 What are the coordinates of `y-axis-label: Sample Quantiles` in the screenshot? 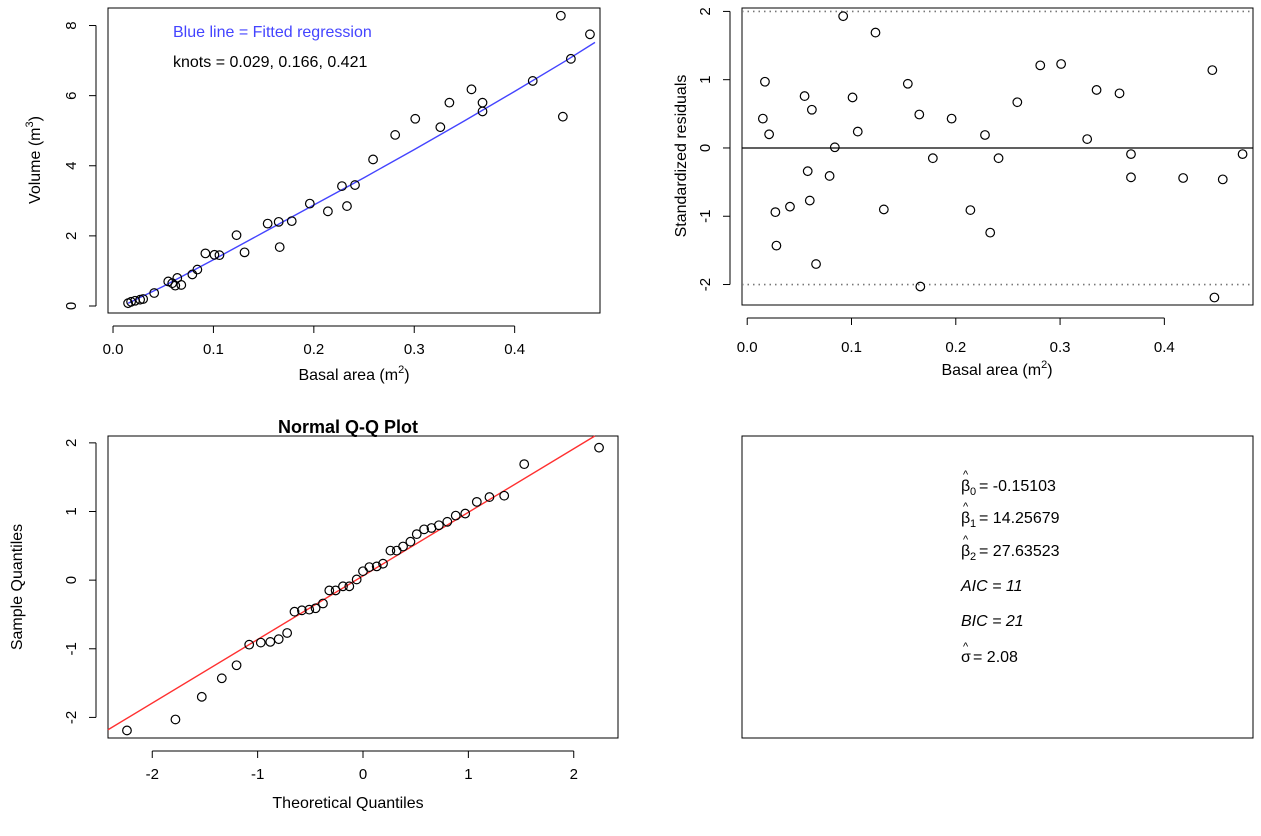 It's located at (17, 587).